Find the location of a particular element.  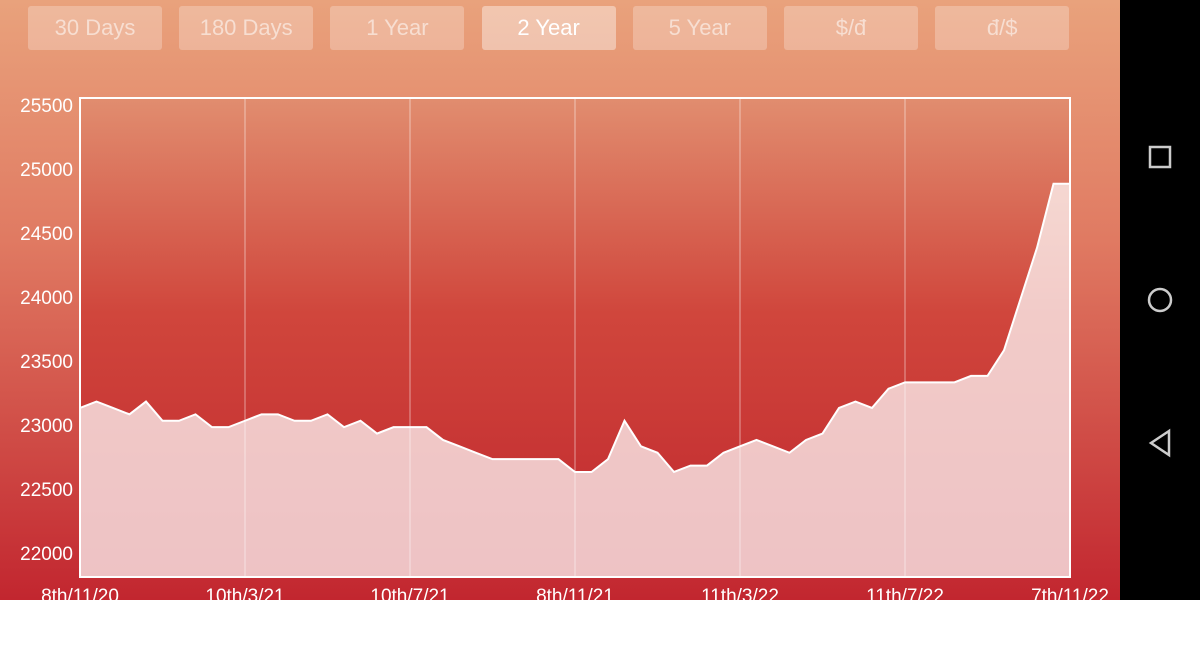

nav-bar is located at coordinates (1160, 300).